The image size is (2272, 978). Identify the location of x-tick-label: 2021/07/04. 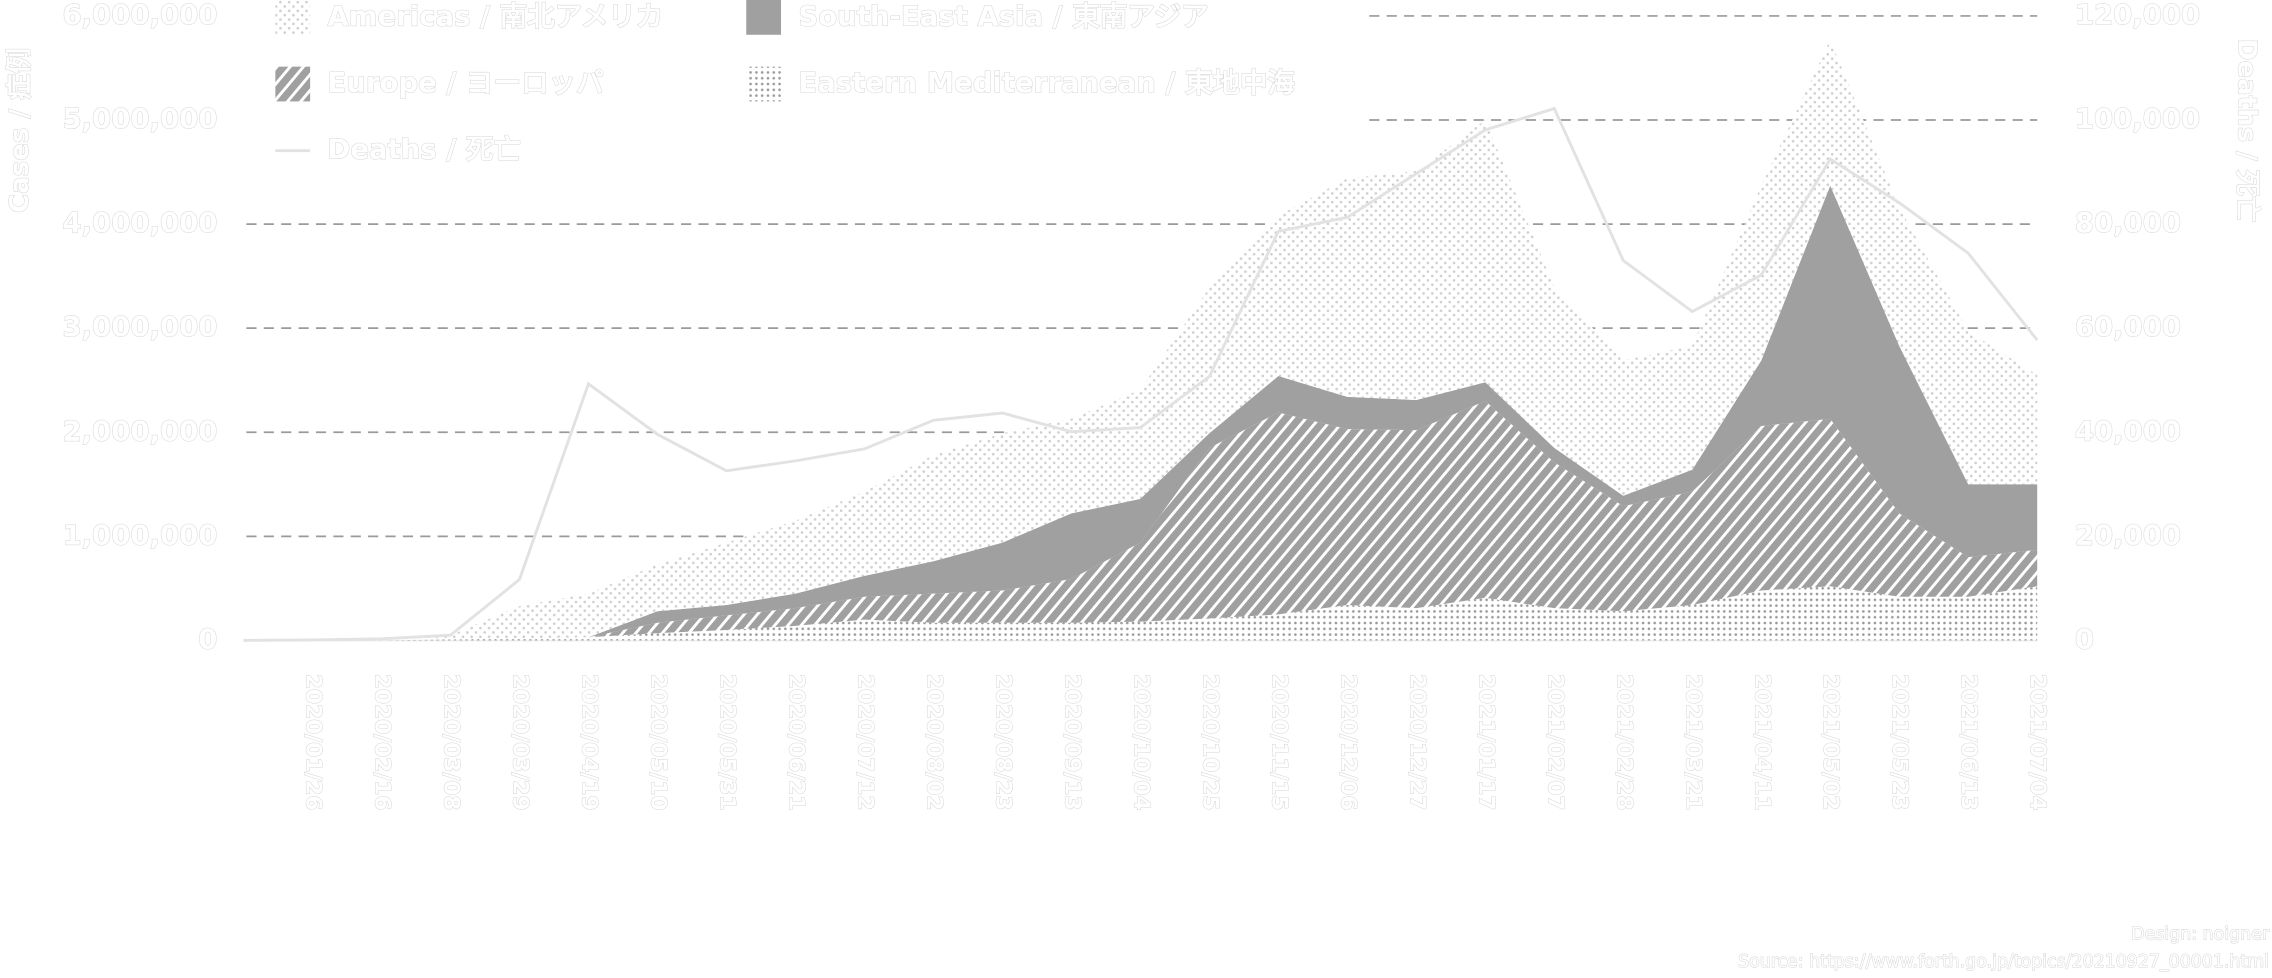
(2037, 742).